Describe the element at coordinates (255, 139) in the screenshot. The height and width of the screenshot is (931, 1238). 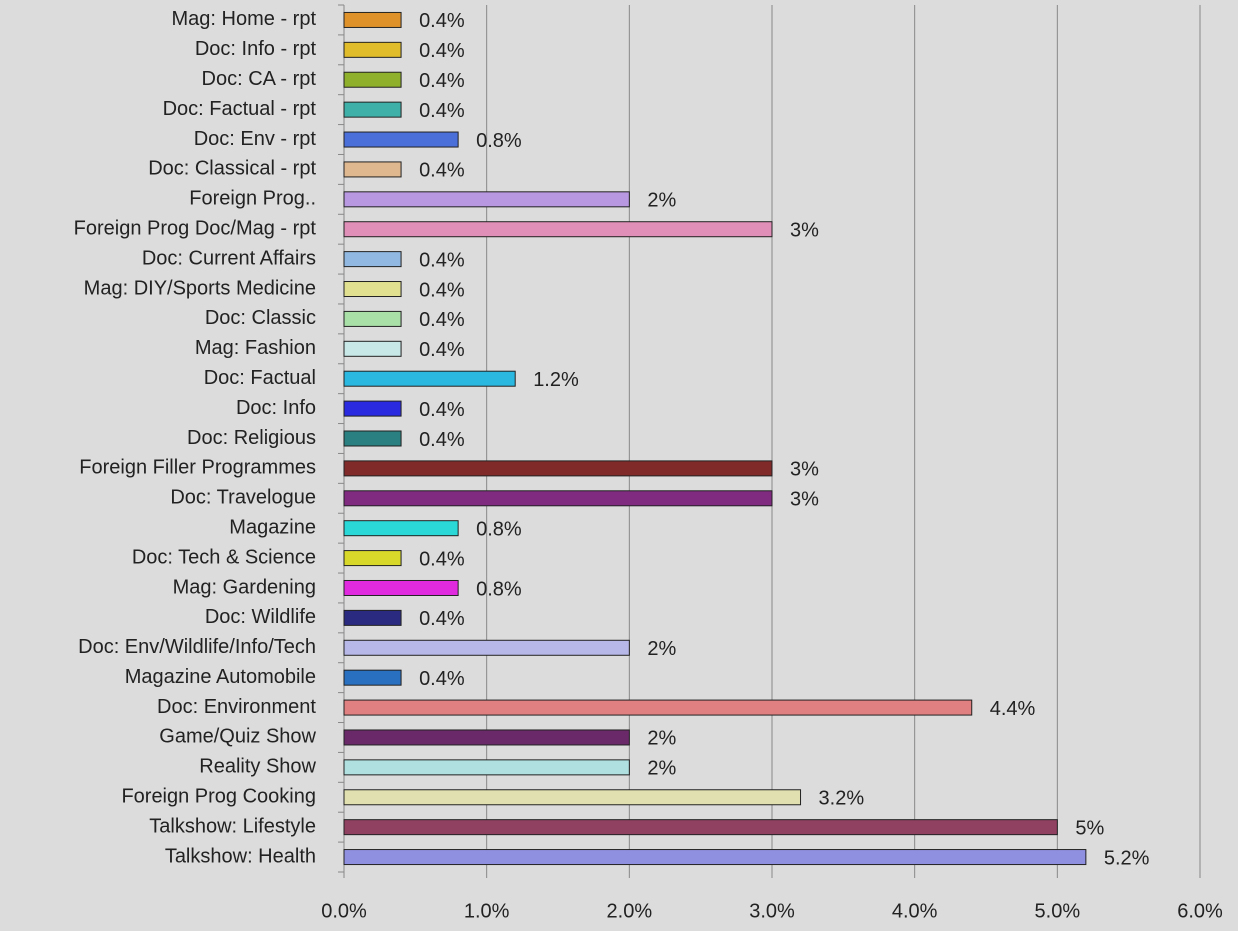
I see `y-tick-label: Doc: Env - rpt` at that location.